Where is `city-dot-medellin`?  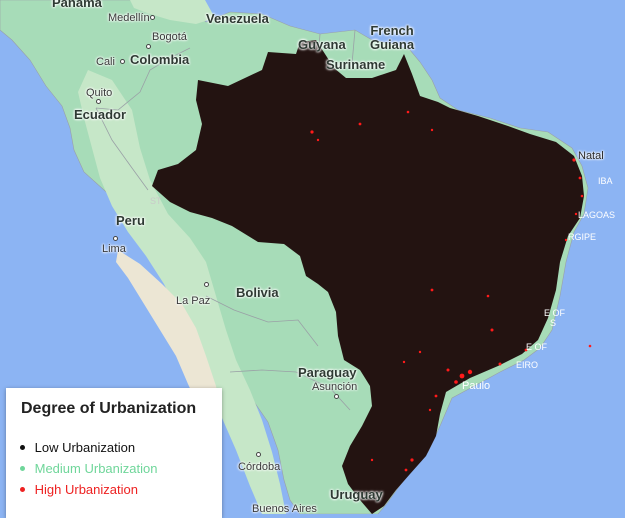
city-dot-medellin is located at coordinates (152, 17).